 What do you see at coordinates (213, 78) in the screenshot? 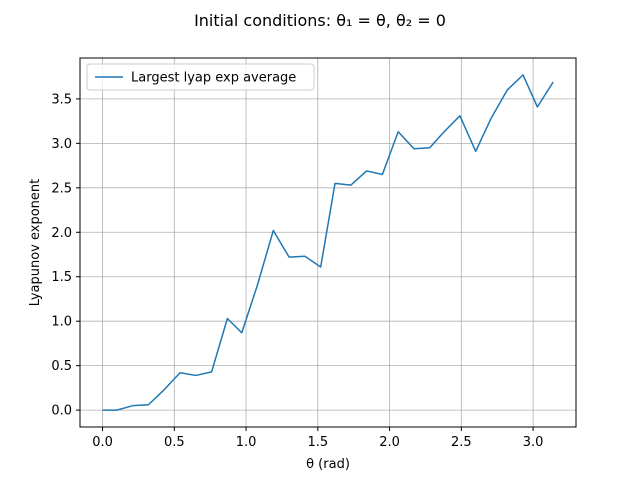
I see `legend-entry-label: Largest lyap exp average` at bounding box center [213, 78].